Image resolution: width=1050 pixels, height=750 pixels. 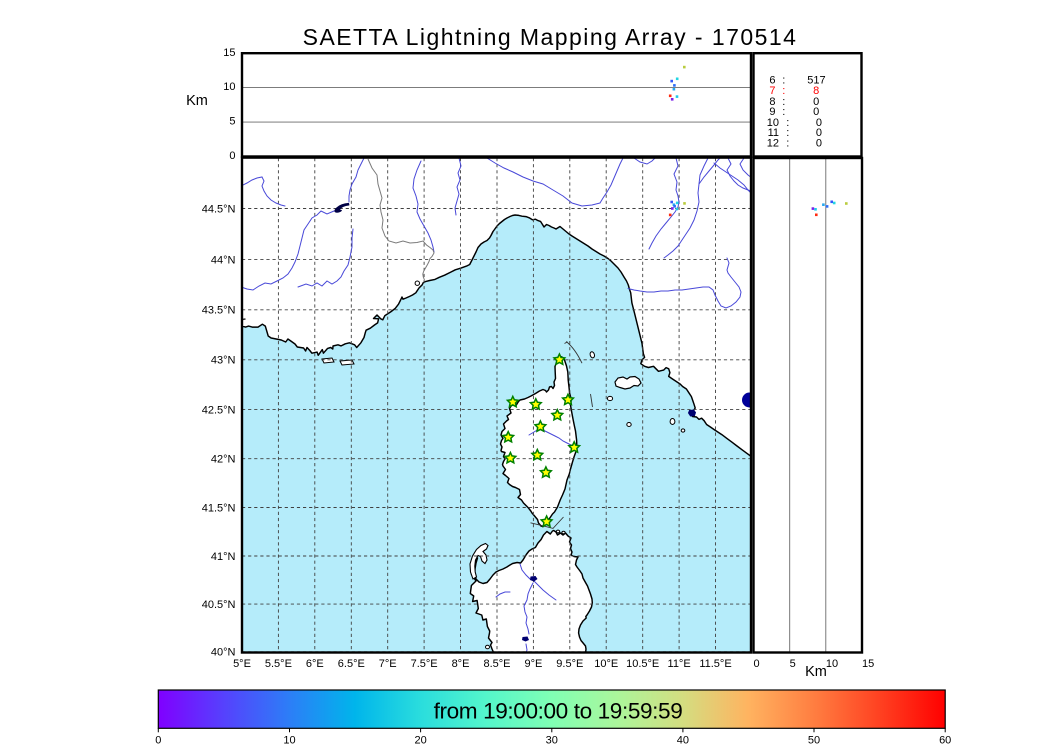 What do you see at coordinates (773, 133) in the screenshot?
I see `svg-text: 11` at bounding box center [773, 133].